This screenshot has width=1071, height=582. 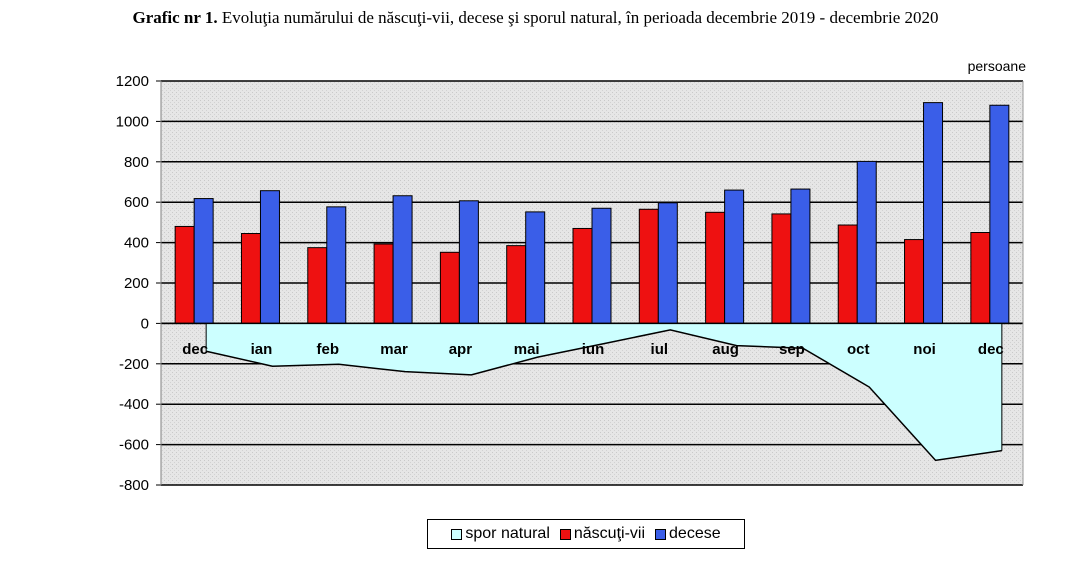 I want to click on y-tick-label: -200, so click(x=134, y=364).